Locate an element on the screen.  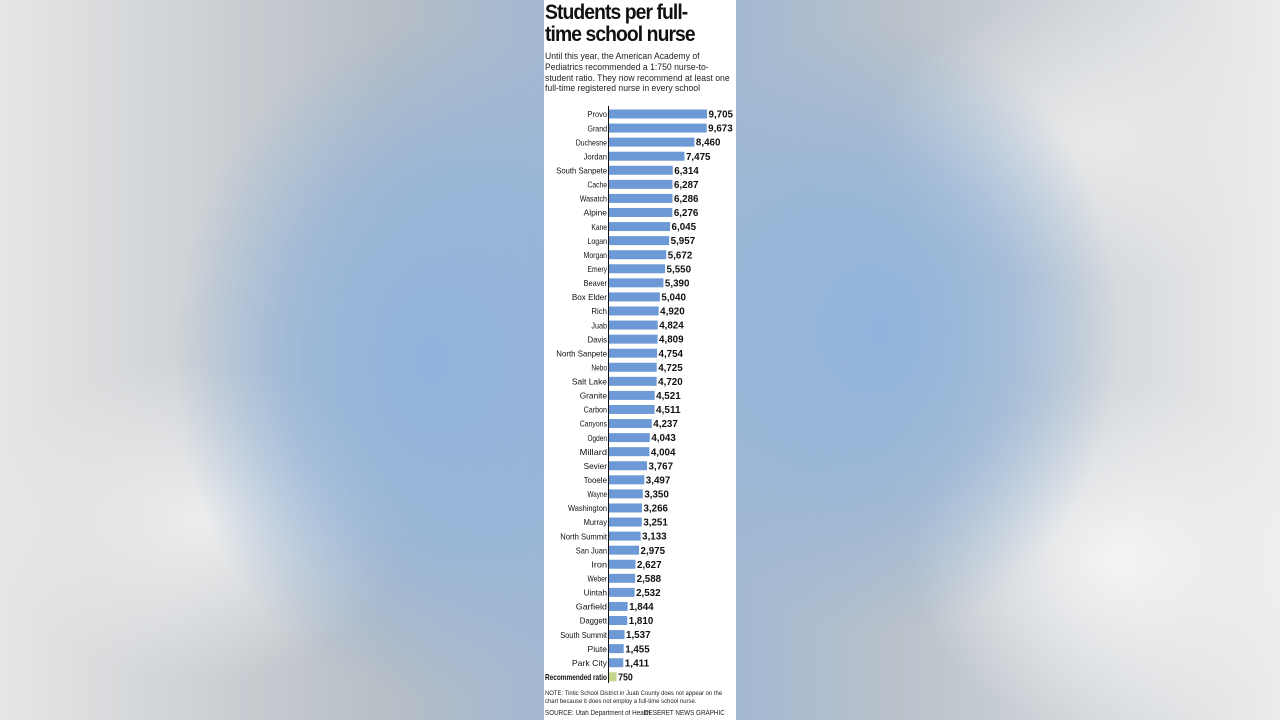
category-label: Washington is located at coordinates (587, 508).